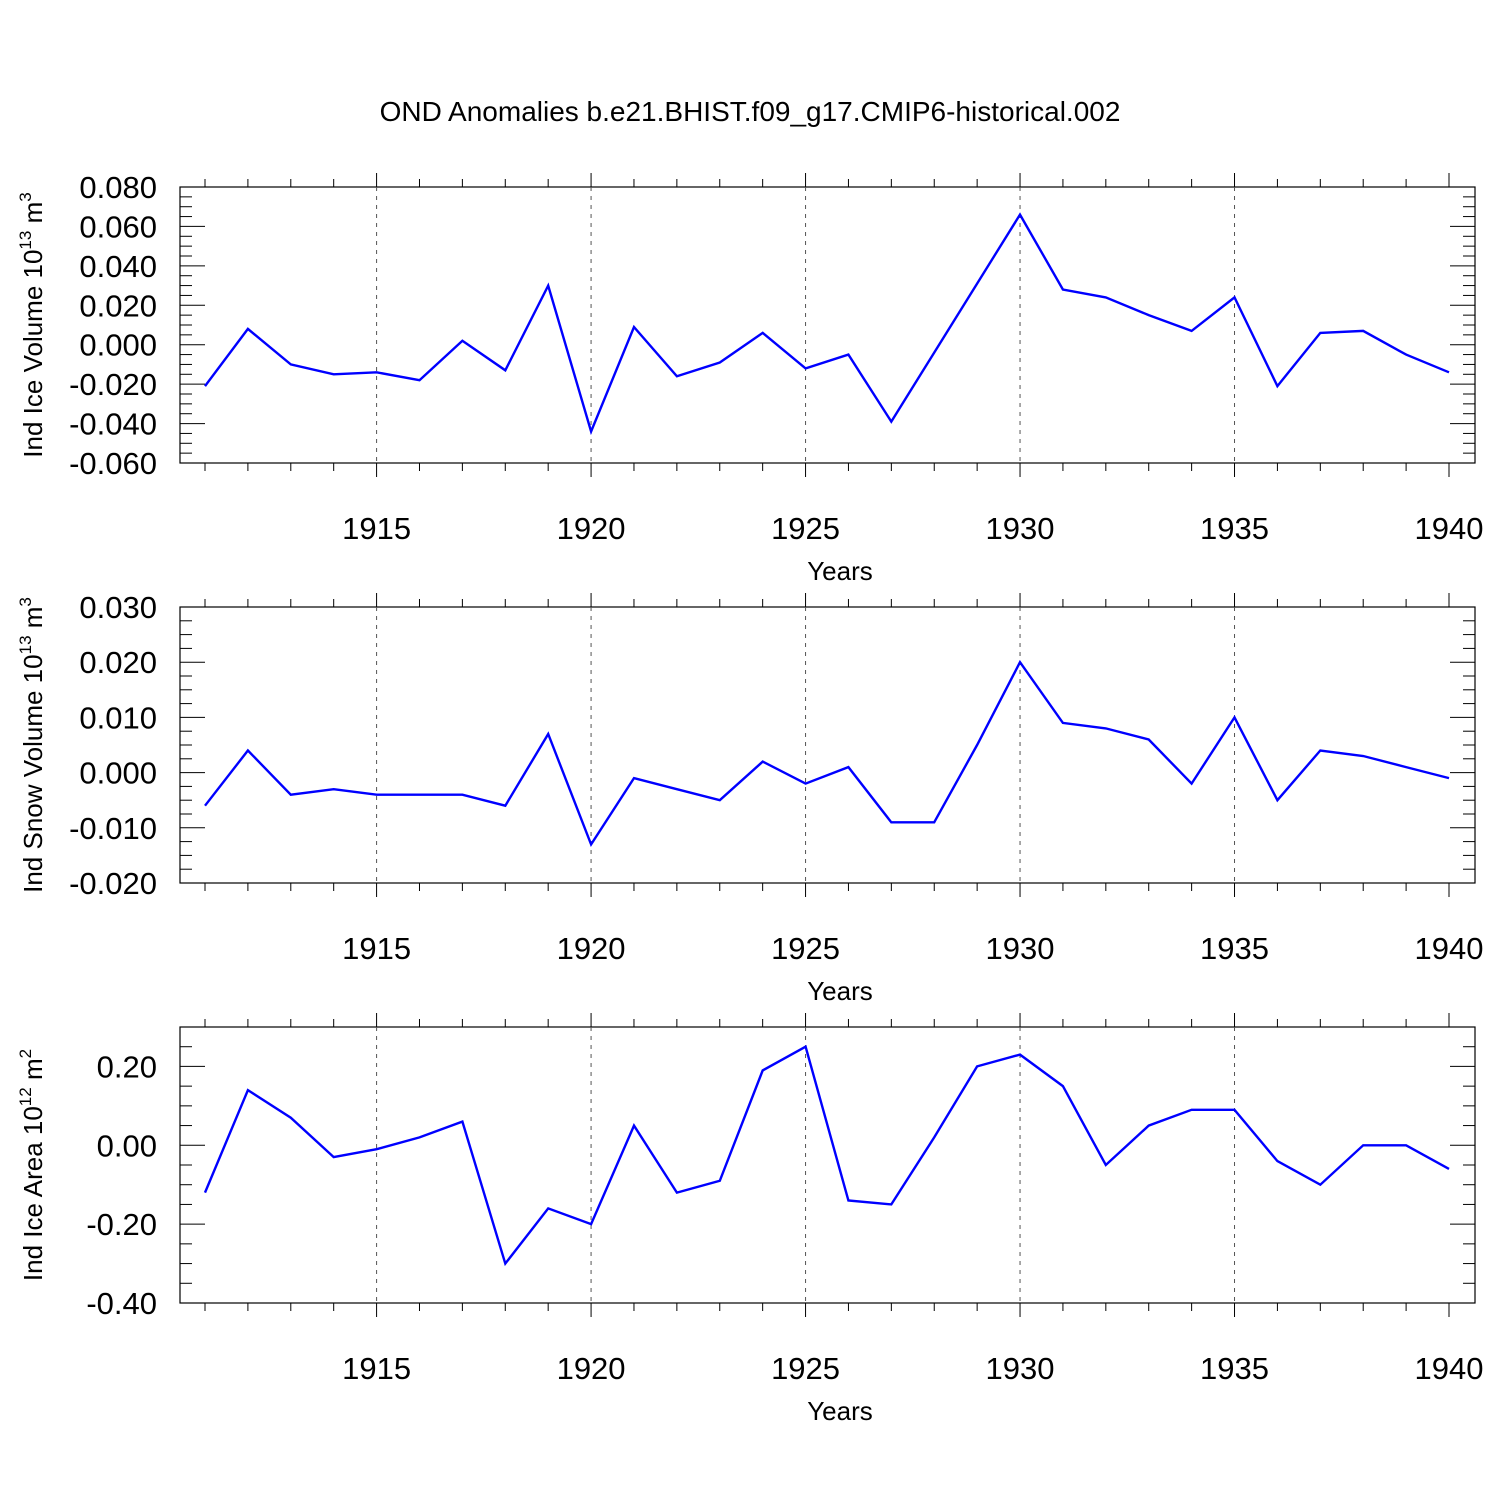 The width and height of the screenshot is (1500, 1500). I want to click on y-tick-label: 0.060, so click(118, 226).